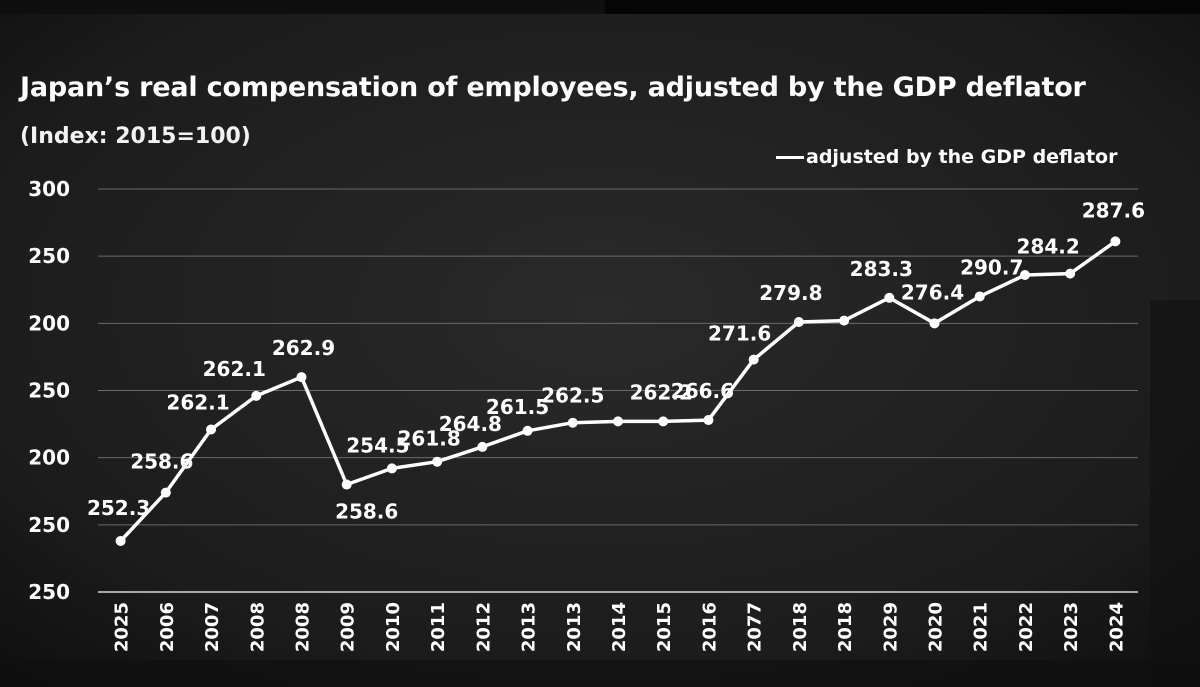 The width and height of the screenshot is (1200, 687). Describe the element at coordinates (1113, 210) in the screenshot. I see `data-label: 287.6` at that location.